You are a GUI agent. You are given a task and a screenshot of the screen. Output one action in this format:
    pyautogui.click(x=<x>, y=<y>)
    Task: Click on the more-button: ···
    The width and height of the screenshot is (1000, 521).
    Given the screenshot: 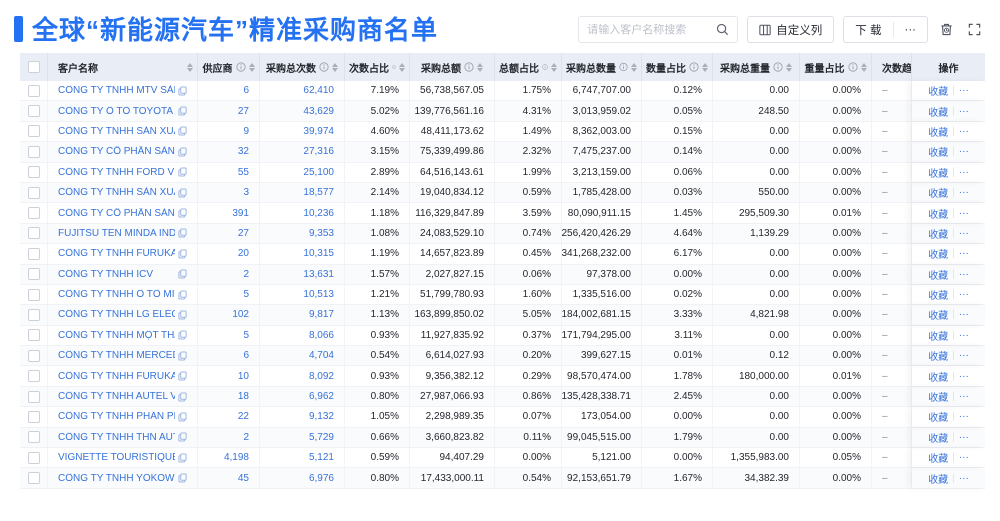 What is the action you would take?
    pyautogui.click(x=911, y=29)
    